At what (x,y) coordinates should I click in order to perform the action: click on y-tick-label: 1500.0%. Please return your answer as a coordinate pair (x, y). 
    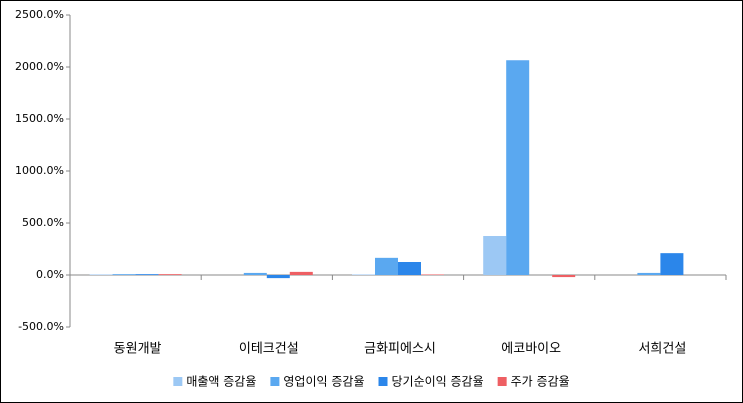
    Looking at the image, I should click on (39, 118).